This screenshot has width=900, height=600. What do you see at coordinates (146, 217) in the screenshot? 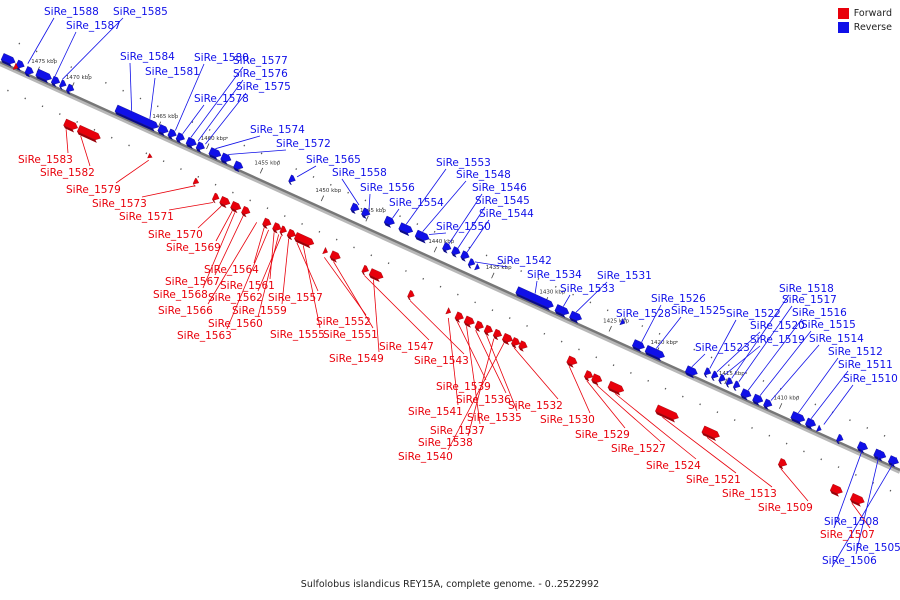
I see `gene-label-sire_1571: SiRe_1571` at bounding box center [146, 217].